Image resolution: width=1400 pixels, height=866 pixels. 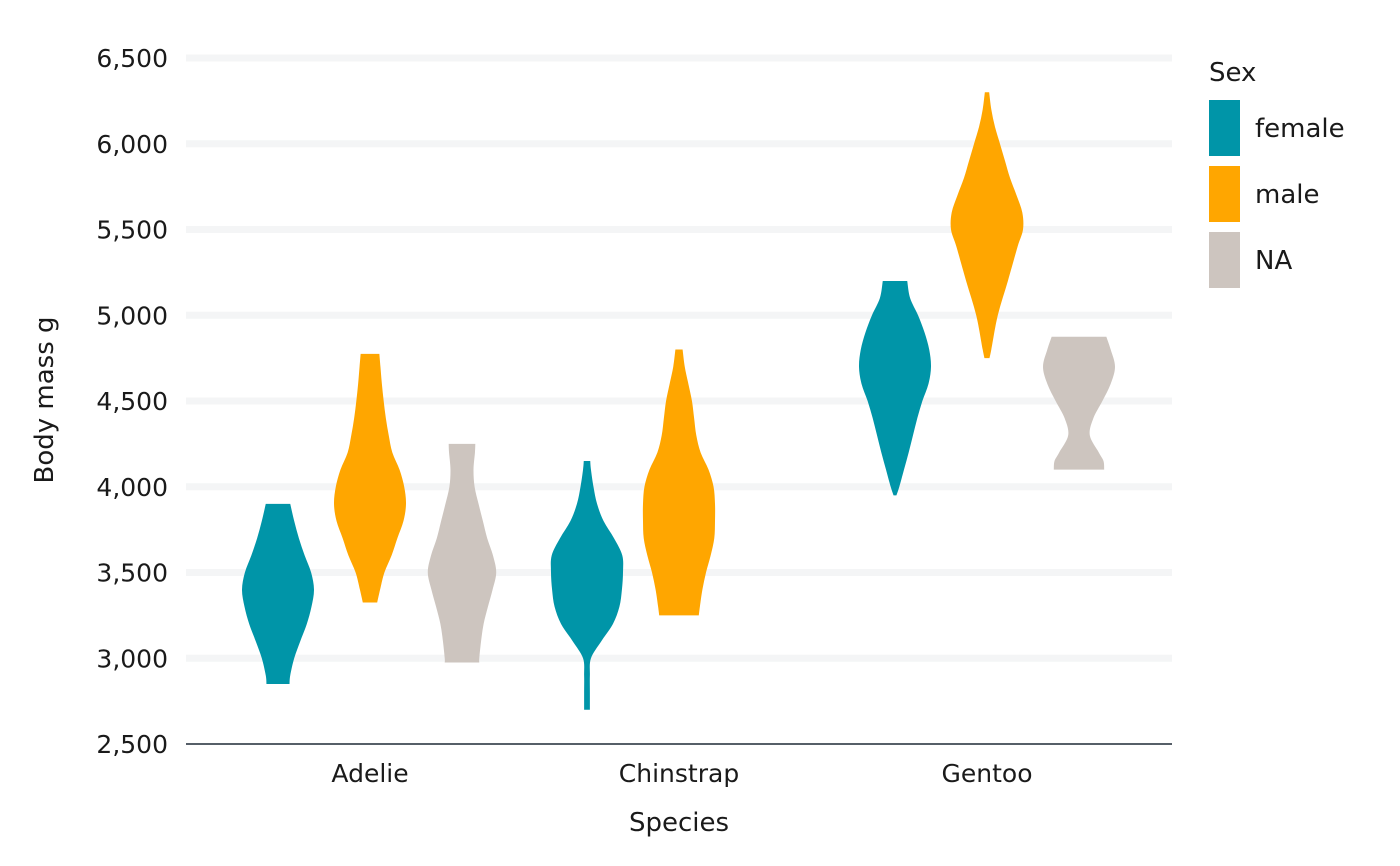 What do you see at coordinates (132, 144) in the screenshot?
I see `y-tick-label: 6,000` at bounding box center [132, 144].